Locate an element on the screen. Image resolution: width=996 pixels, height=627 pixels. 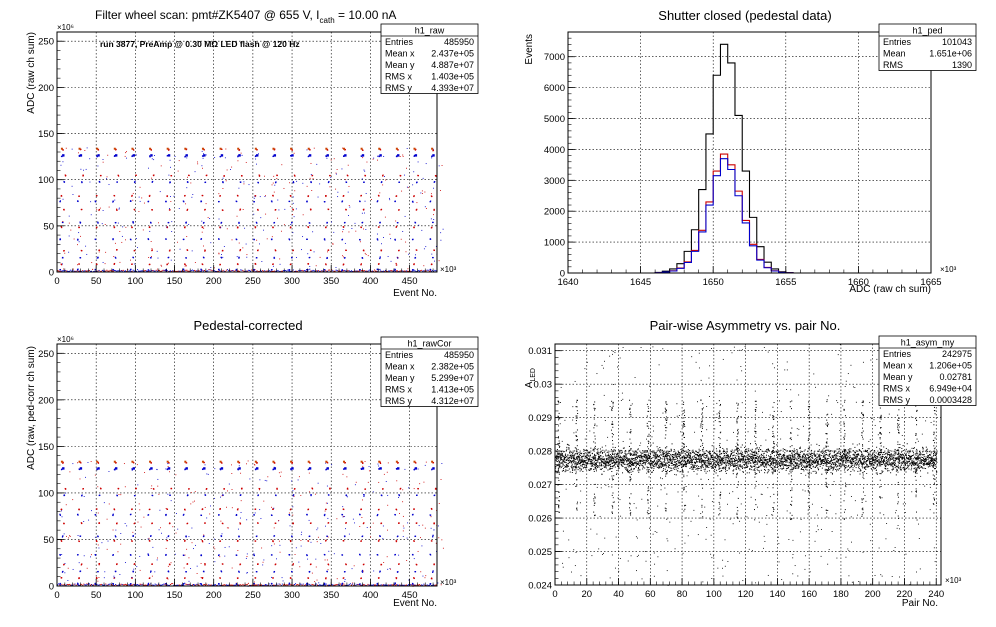
y-tick-label: 250 is located at coordinates (46, 42).